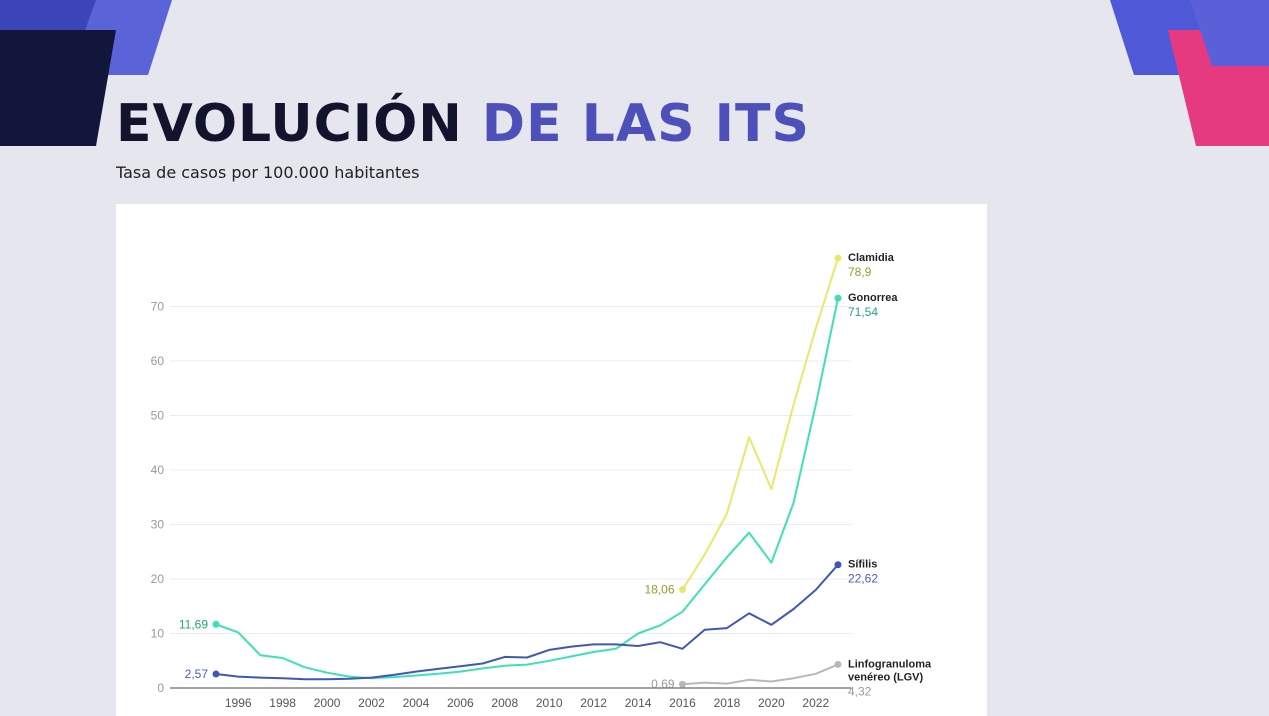 Image resolution: width=1269 pixels, height=716 pixels. I want to click on series-end-point-gonorrea, so click(838, 298).